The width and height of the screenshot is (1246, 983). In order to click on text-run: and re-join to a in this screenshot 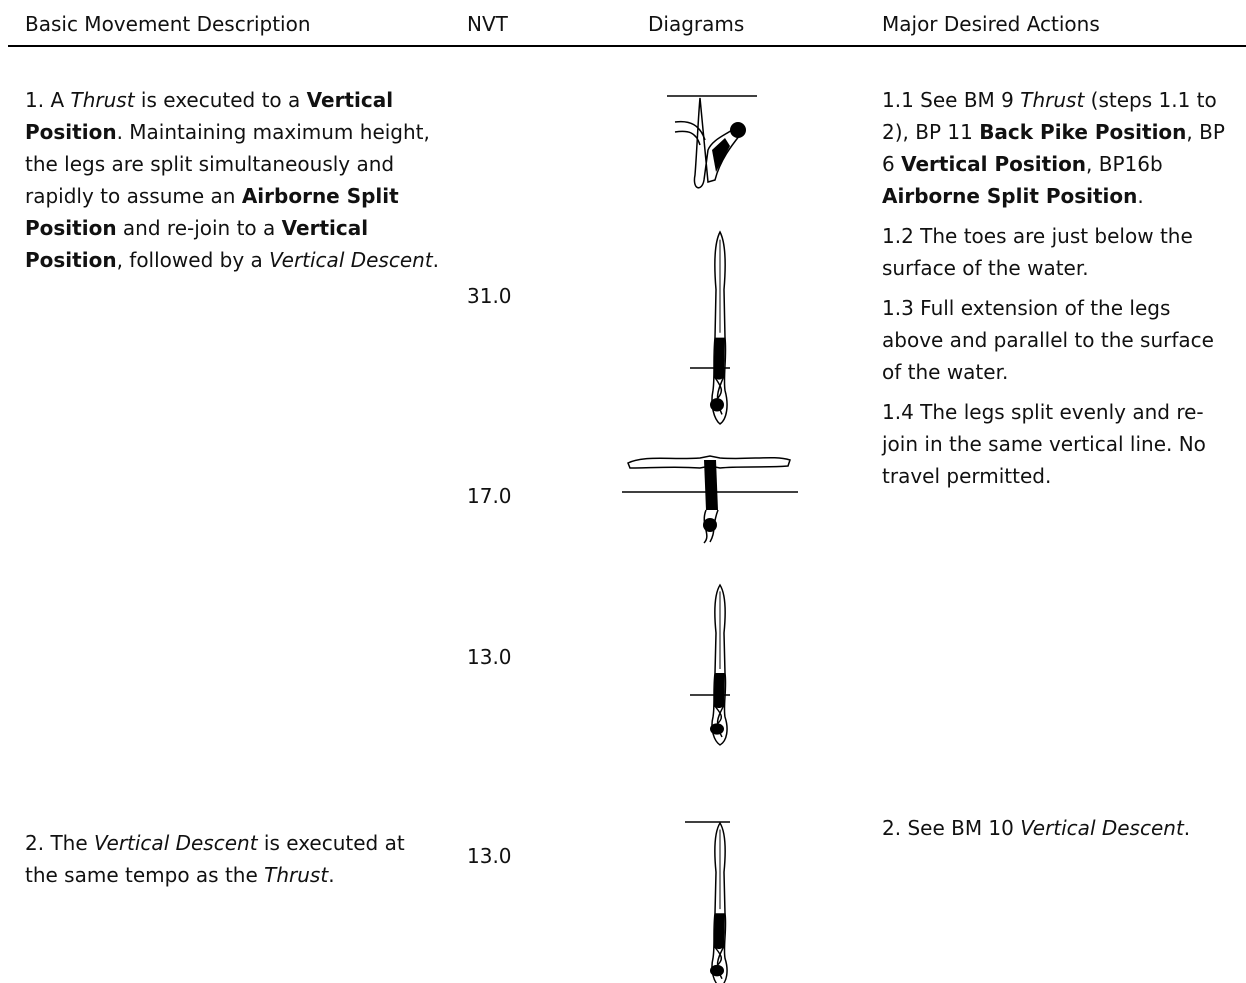, I will do `click(199, 228)`.